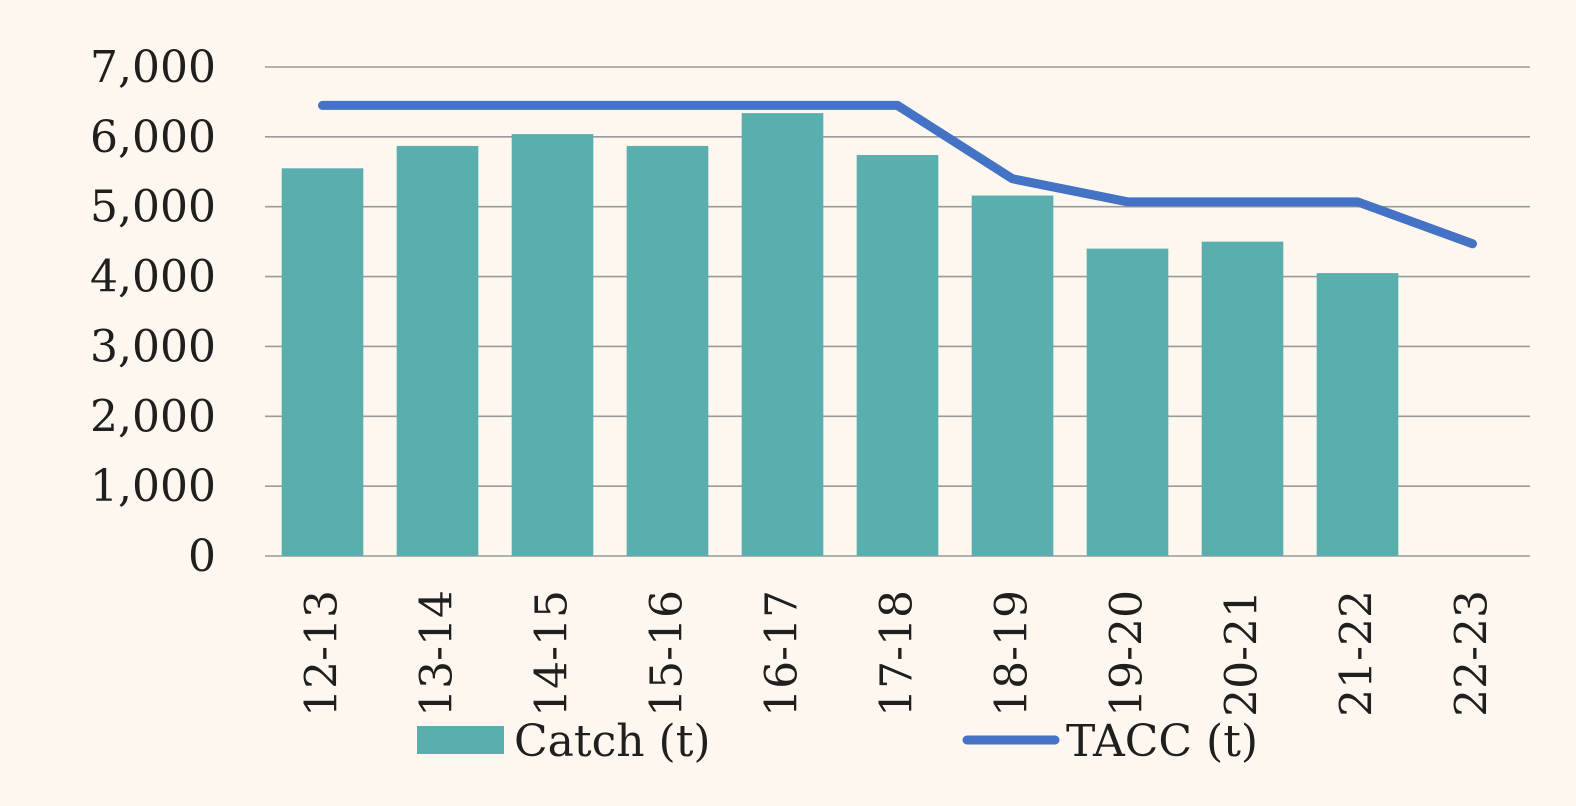 This screenshot has height=806, width=1576. What do you see at coordinates (153, 416) in the screenshot?
I see `y-tick-label: 2,000` at bounding box center [153, 416].